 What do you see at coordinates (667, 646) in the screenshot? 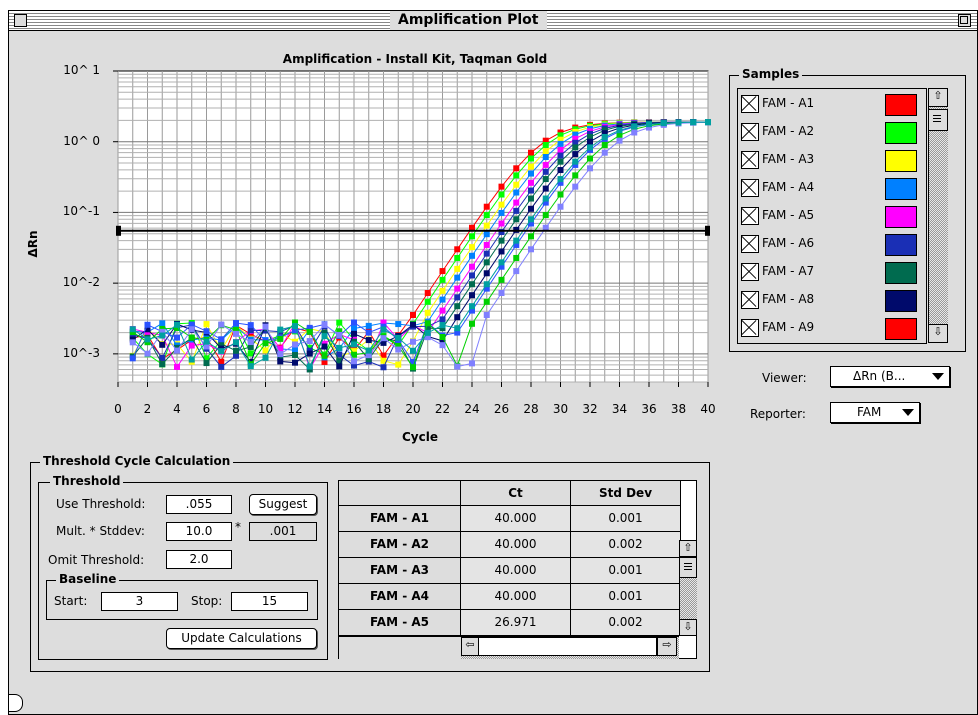
I see `scroll-right-button: ⇨` at bounding box center [667, 646].